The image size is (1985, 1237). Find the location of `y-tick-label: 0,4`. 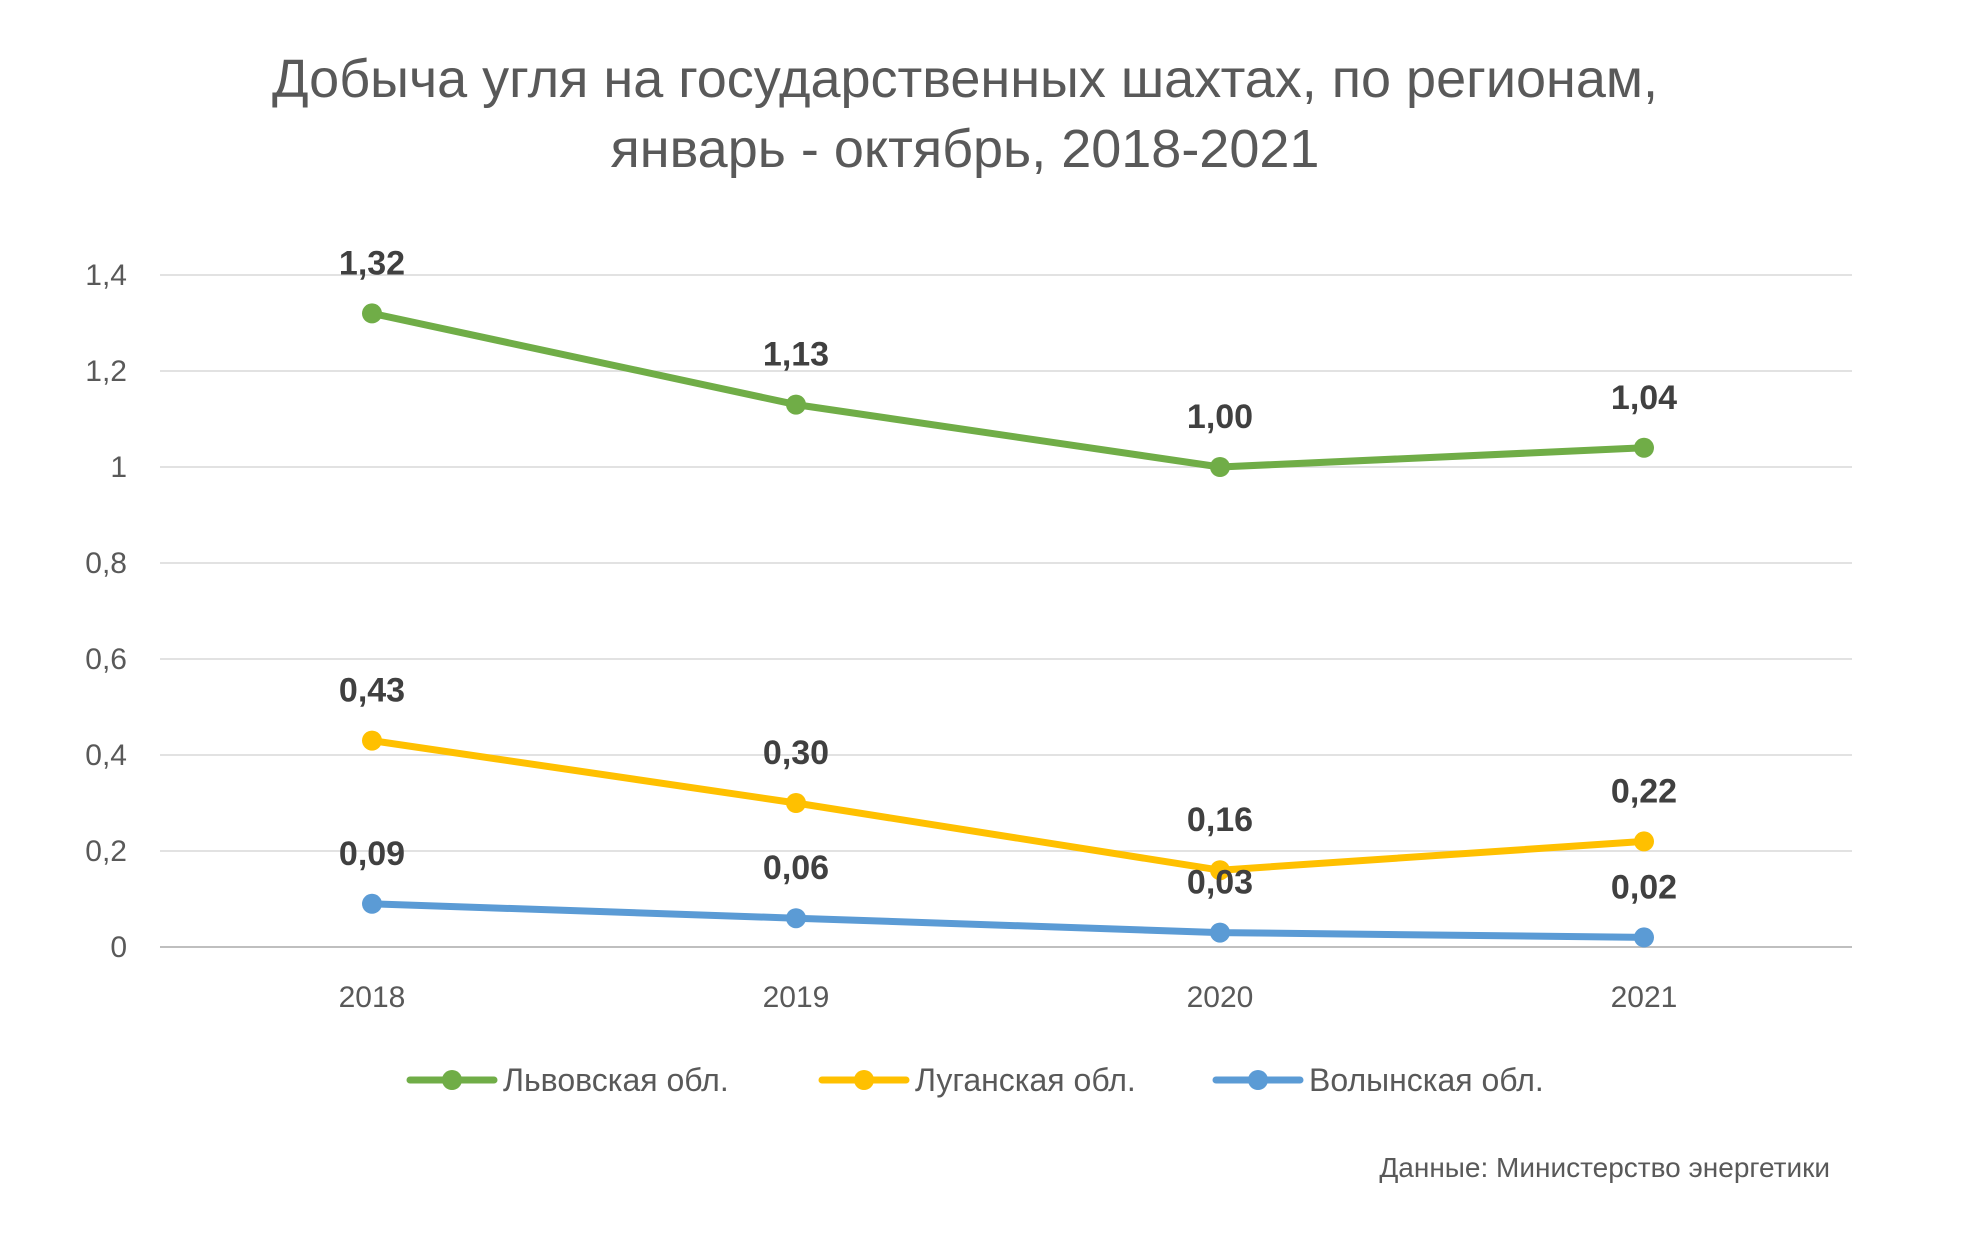

y-tick-label: 0,4 is located at coordinates (106, 755).